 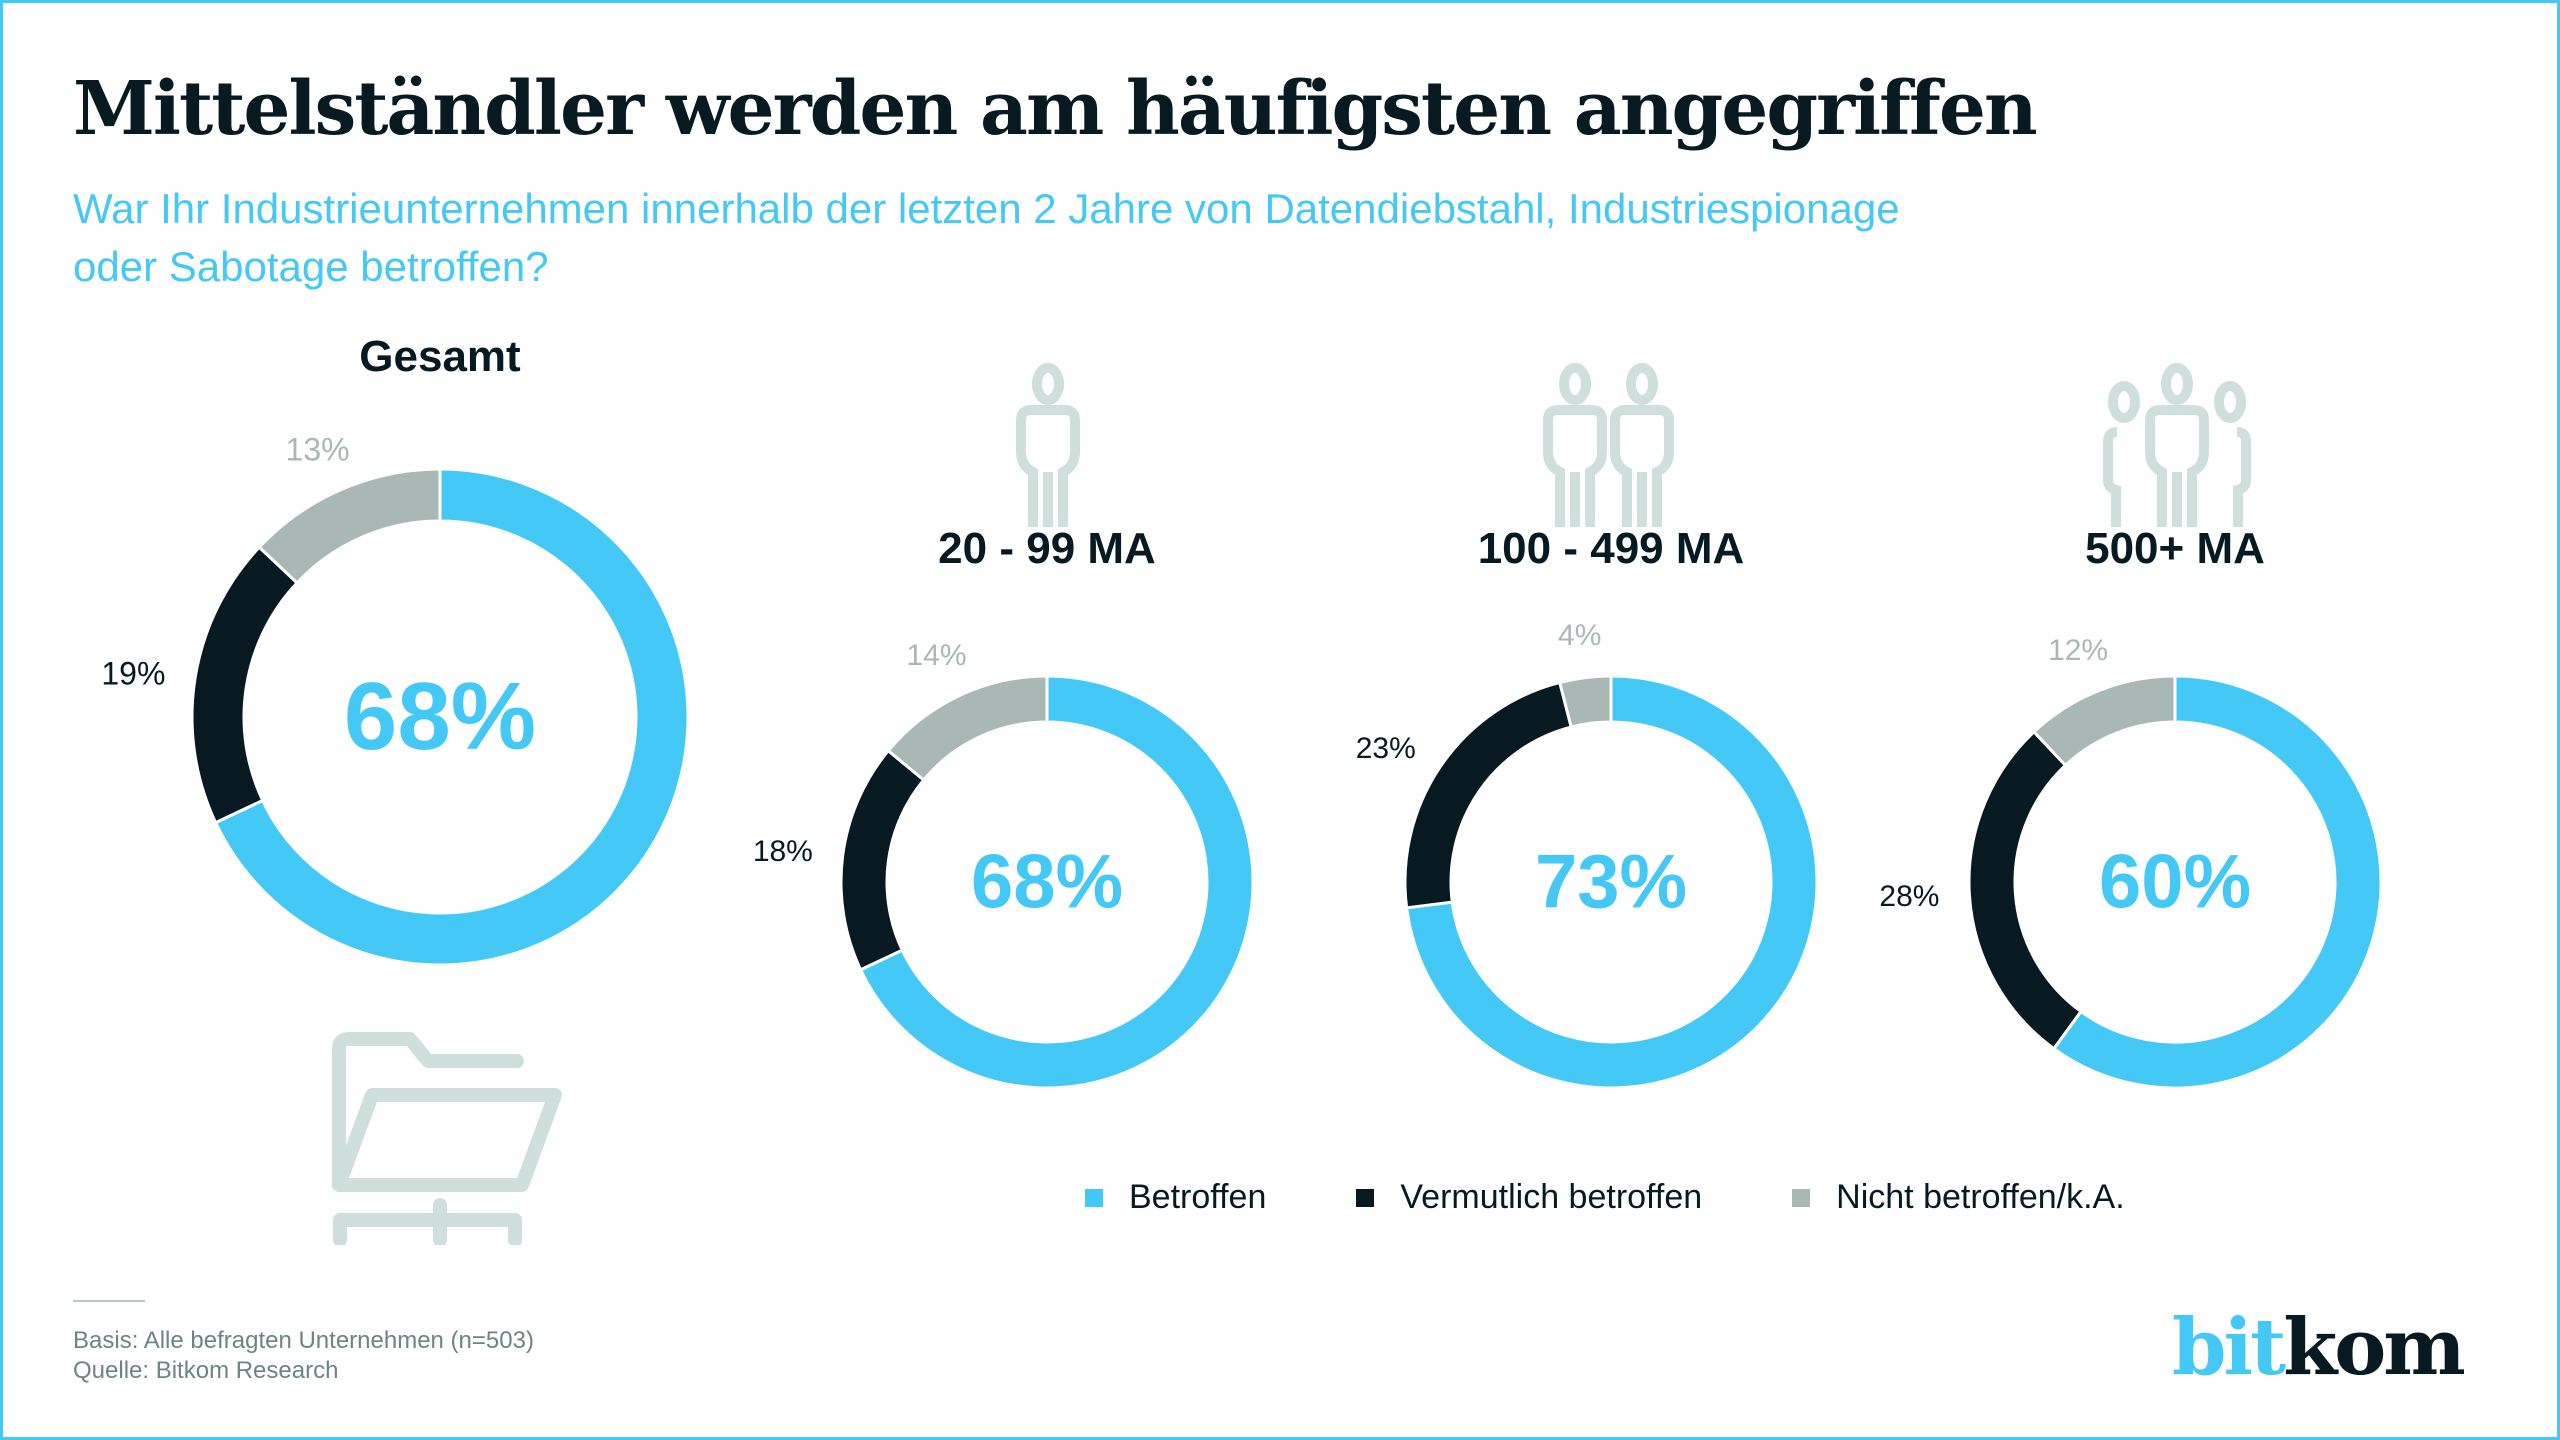 I want to click on donut-1-slice-betroffen, so click(x=1056, y=882).